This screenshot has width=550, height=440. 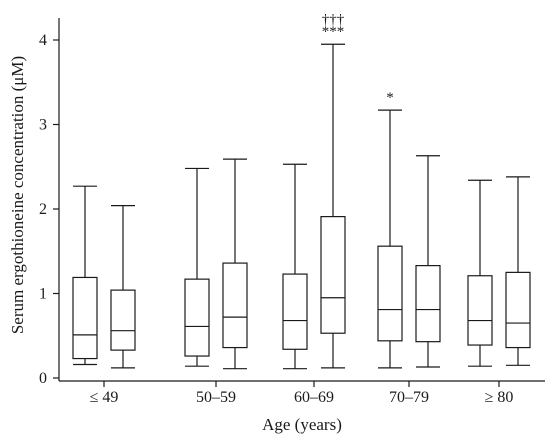 What do you see at coordinates (390, 229) in the screenshot?
I see `box-7: *` at bounding box center [390, 229].